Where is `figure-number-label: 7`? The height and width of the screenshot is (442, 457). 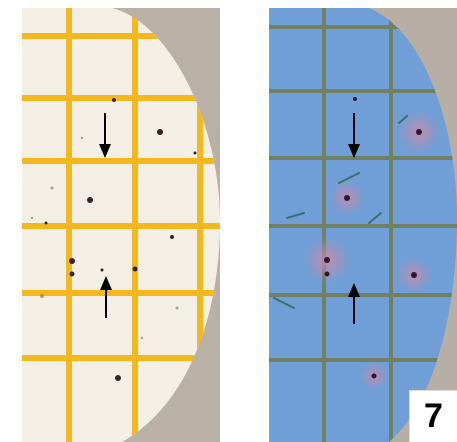
figure-number-label: 7 is located at coordinates (433, 416).